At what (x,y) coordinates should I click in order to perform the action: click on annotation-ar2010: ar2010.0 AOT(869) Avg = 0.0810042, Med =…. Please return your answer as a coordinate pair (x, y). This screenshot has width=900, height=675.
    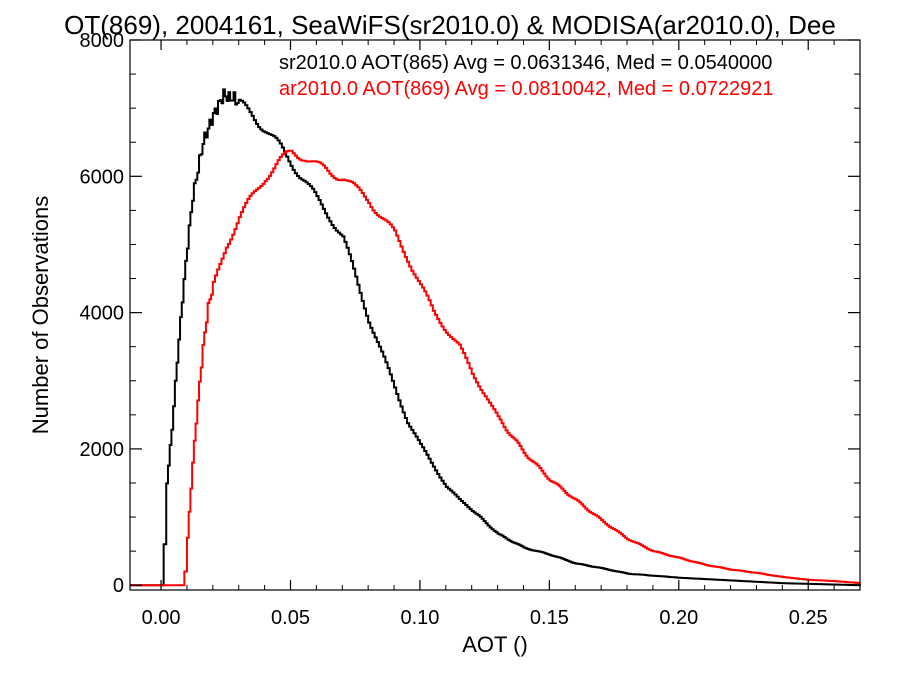
    Looking at the image, I should click on (526, 89).